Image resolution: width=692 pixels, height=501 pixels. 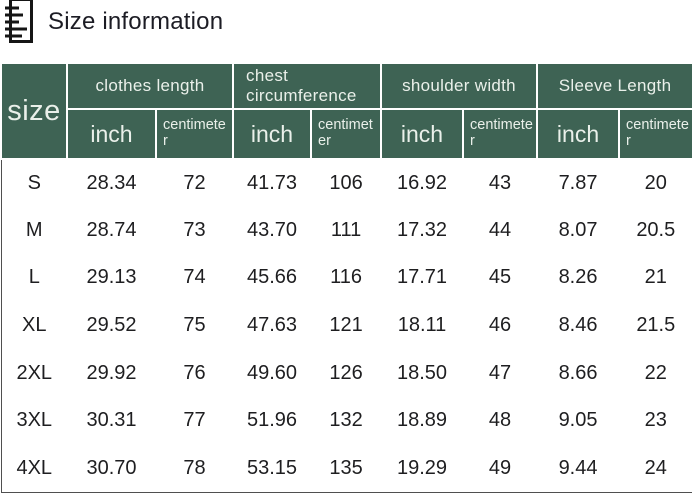 I want to click on group-header-chest-circumference: chest circumference, so click(x=307, y=86).